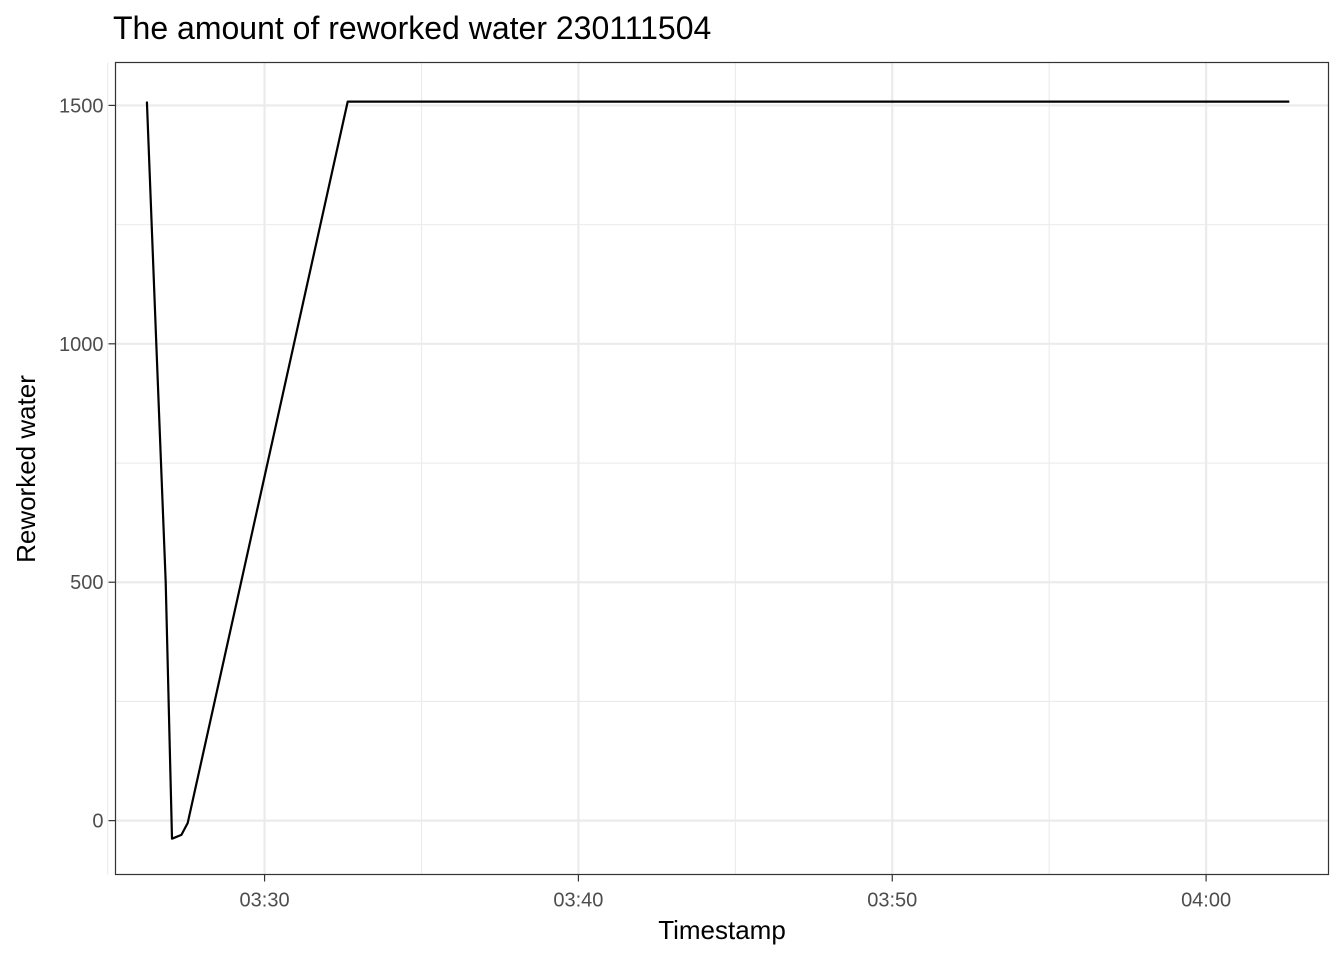 This screenshot has width=1344, height=960. I want to click on x-axis-title: Timestamp, so click(722, 930).